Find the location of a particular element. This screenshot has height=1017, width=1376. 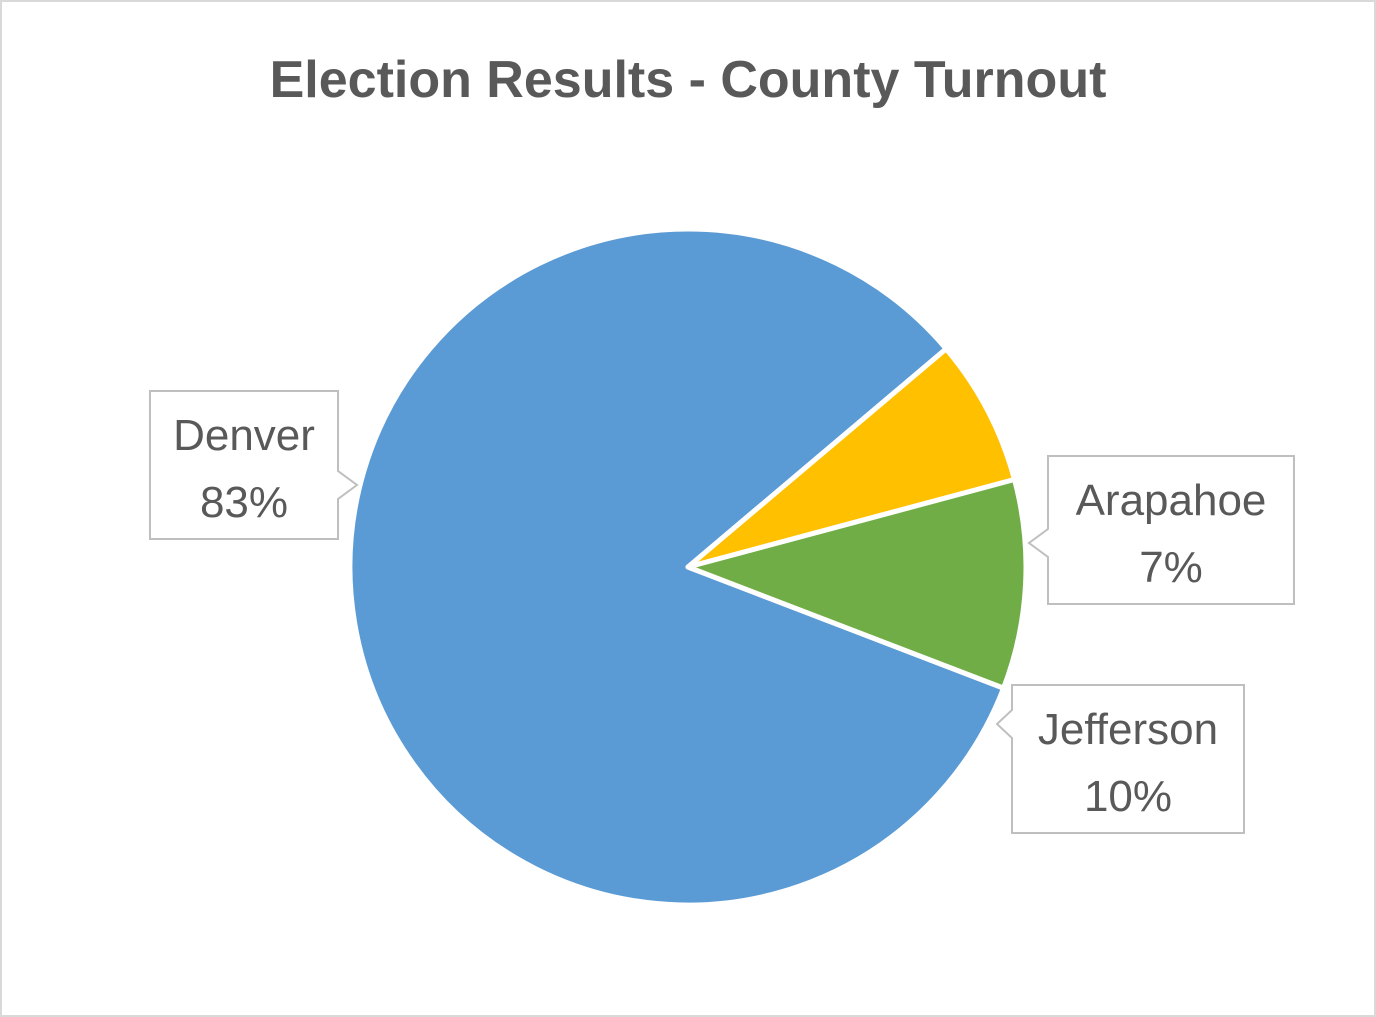

data-label-denver: Denver 83% is located at coordinates (254, 465).